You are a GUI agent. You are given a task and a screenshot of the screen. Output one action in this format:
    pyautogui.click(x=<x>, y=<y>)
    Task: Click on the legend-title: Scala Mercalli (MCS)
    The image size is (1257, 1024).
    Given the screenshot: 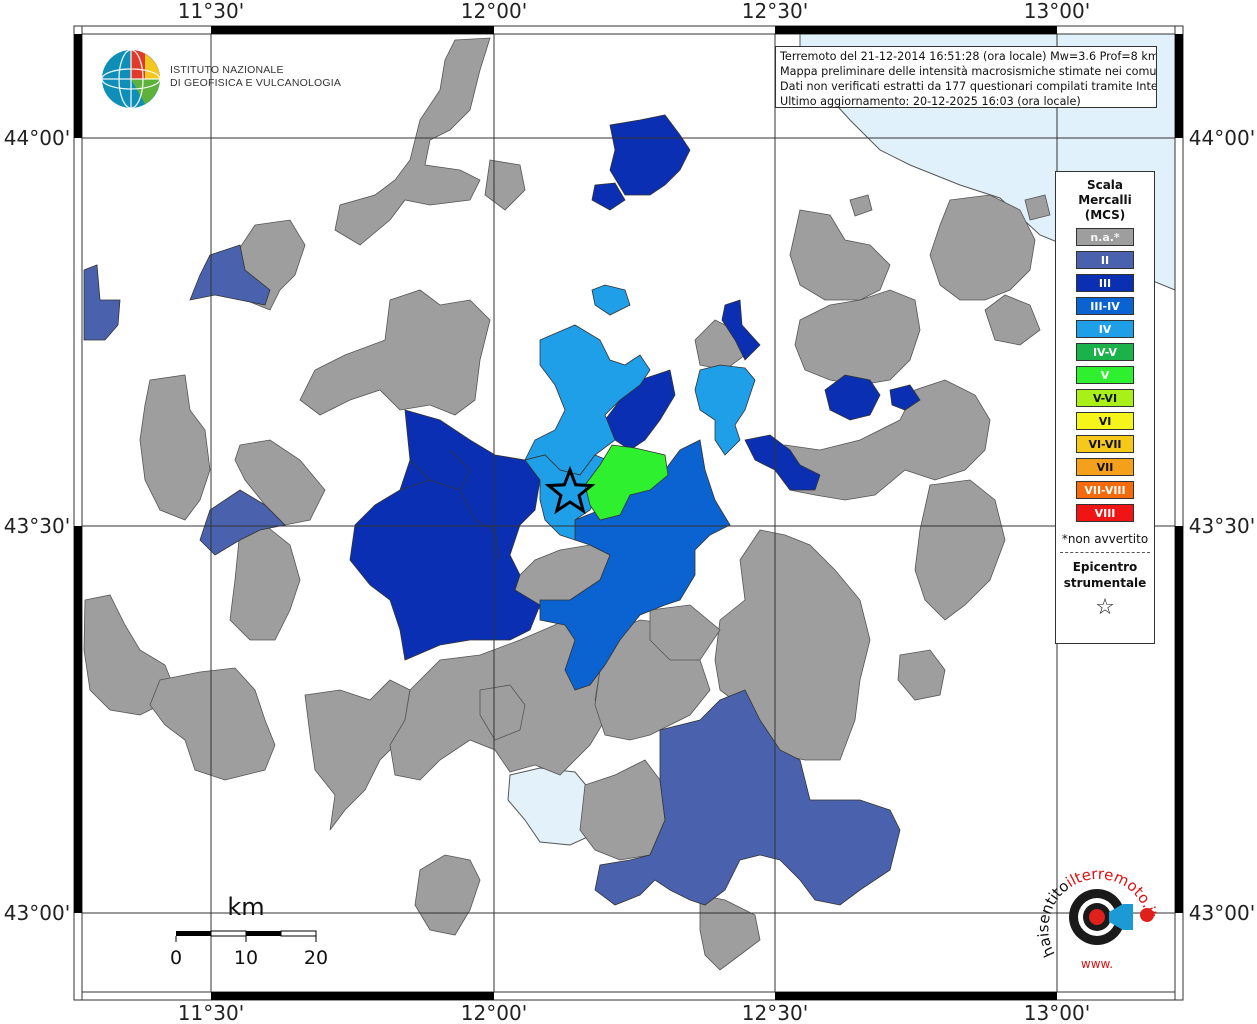 What is the action you would take?
    pyautogui.click(x=1105, y=200)
    